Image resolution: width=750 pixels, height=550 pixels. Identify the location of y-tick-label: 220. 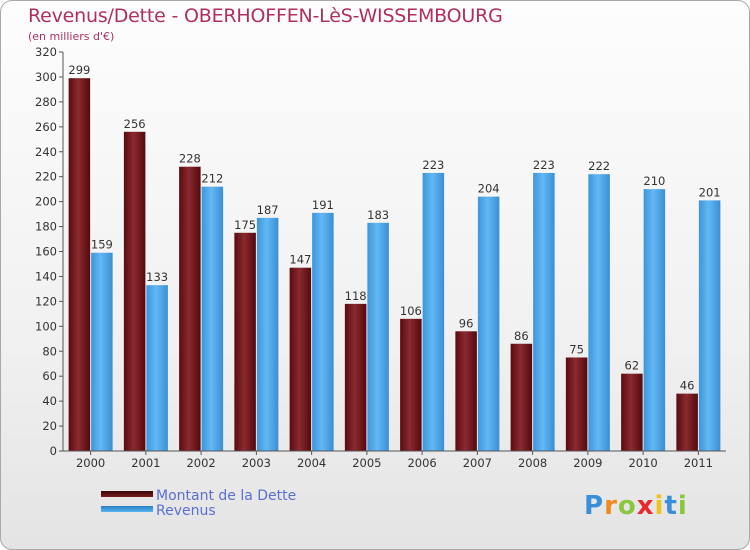
(46, 177).